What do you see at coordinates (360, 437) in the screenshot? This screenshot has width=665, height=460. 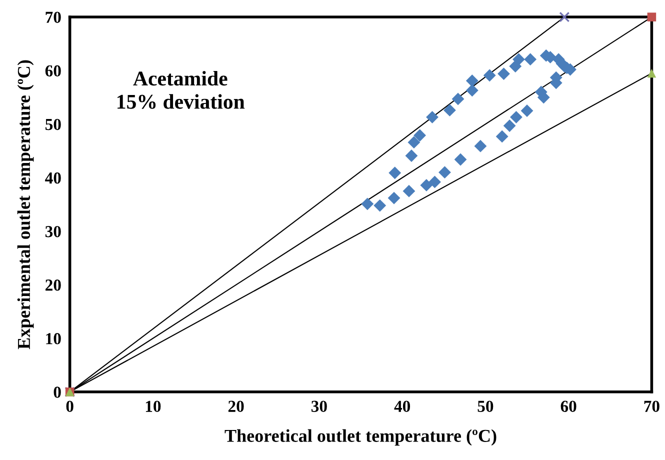 I see `x-axis-title: Theoretical outlet temperature (ºC)` at bounding box center [360, 437].